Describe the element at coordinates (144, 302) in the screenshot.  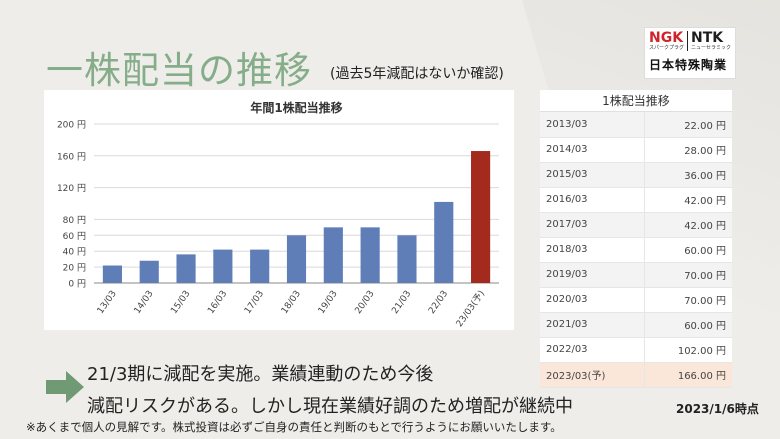
I see `x-tick-label: 14/03` at that location.